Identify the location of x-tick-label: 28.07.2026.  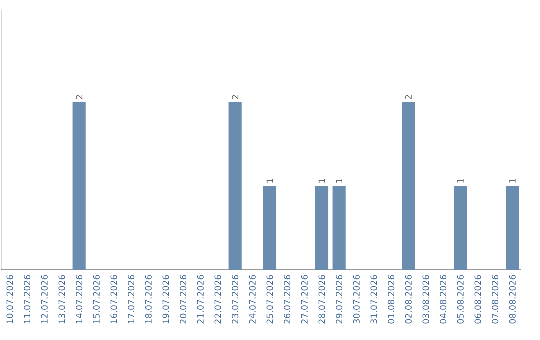
(322, 299).